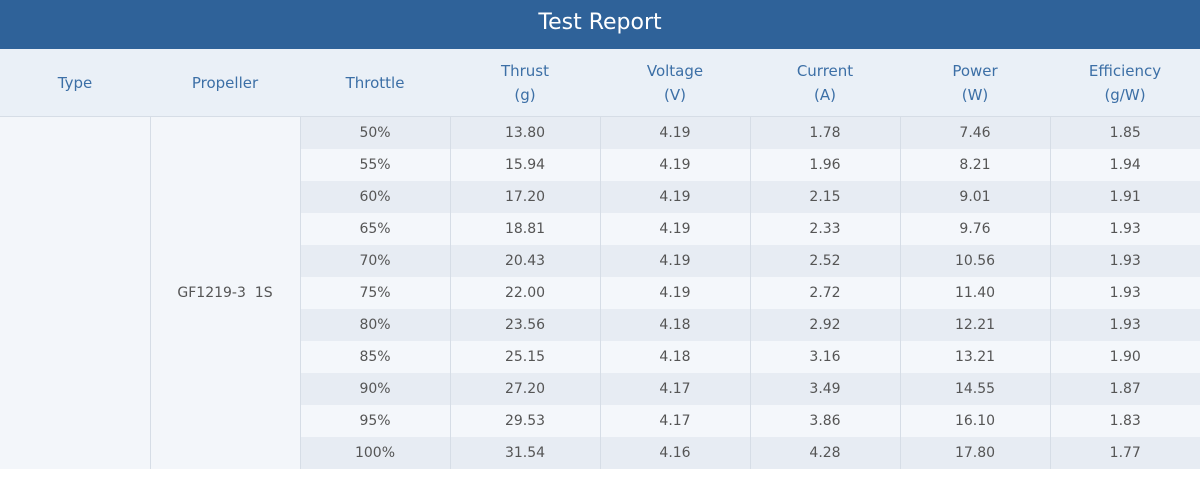  Describe the element at coordinates (975, 94) in the screenshot. I see `column-unit: (W)` at that location.